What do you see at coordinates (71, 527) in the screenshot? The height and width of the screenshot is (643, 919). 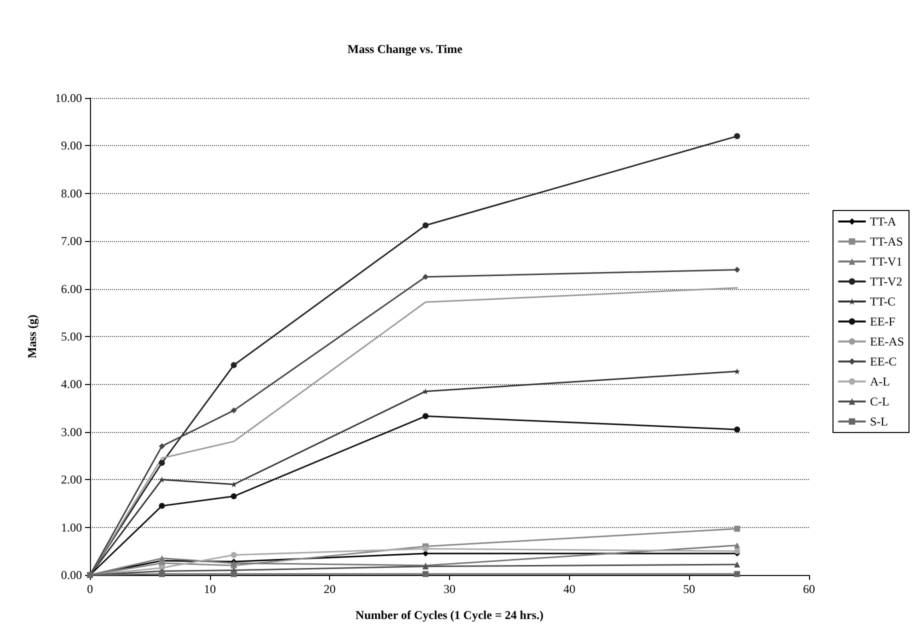 I see `y-tick-label: 1.00` at bounding box center [71, 527].